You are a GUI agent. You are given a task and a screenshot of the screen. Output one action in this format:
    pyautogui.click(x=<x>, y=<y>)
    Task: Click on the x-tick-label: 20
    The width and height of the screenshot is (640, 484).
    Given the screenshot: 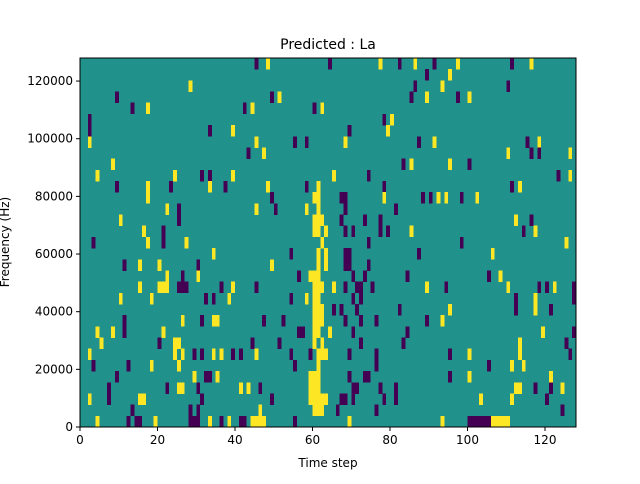 What is the action you would take?
    pyautogui.click(x=157, y=440)
    